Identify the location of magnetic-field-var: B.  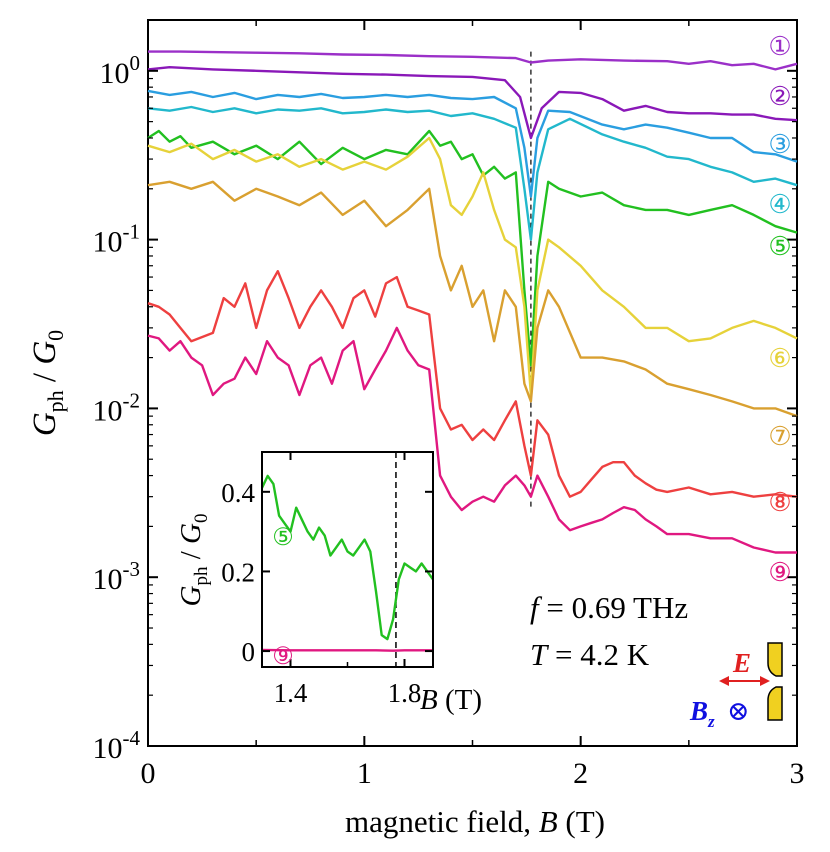
(698, 711).